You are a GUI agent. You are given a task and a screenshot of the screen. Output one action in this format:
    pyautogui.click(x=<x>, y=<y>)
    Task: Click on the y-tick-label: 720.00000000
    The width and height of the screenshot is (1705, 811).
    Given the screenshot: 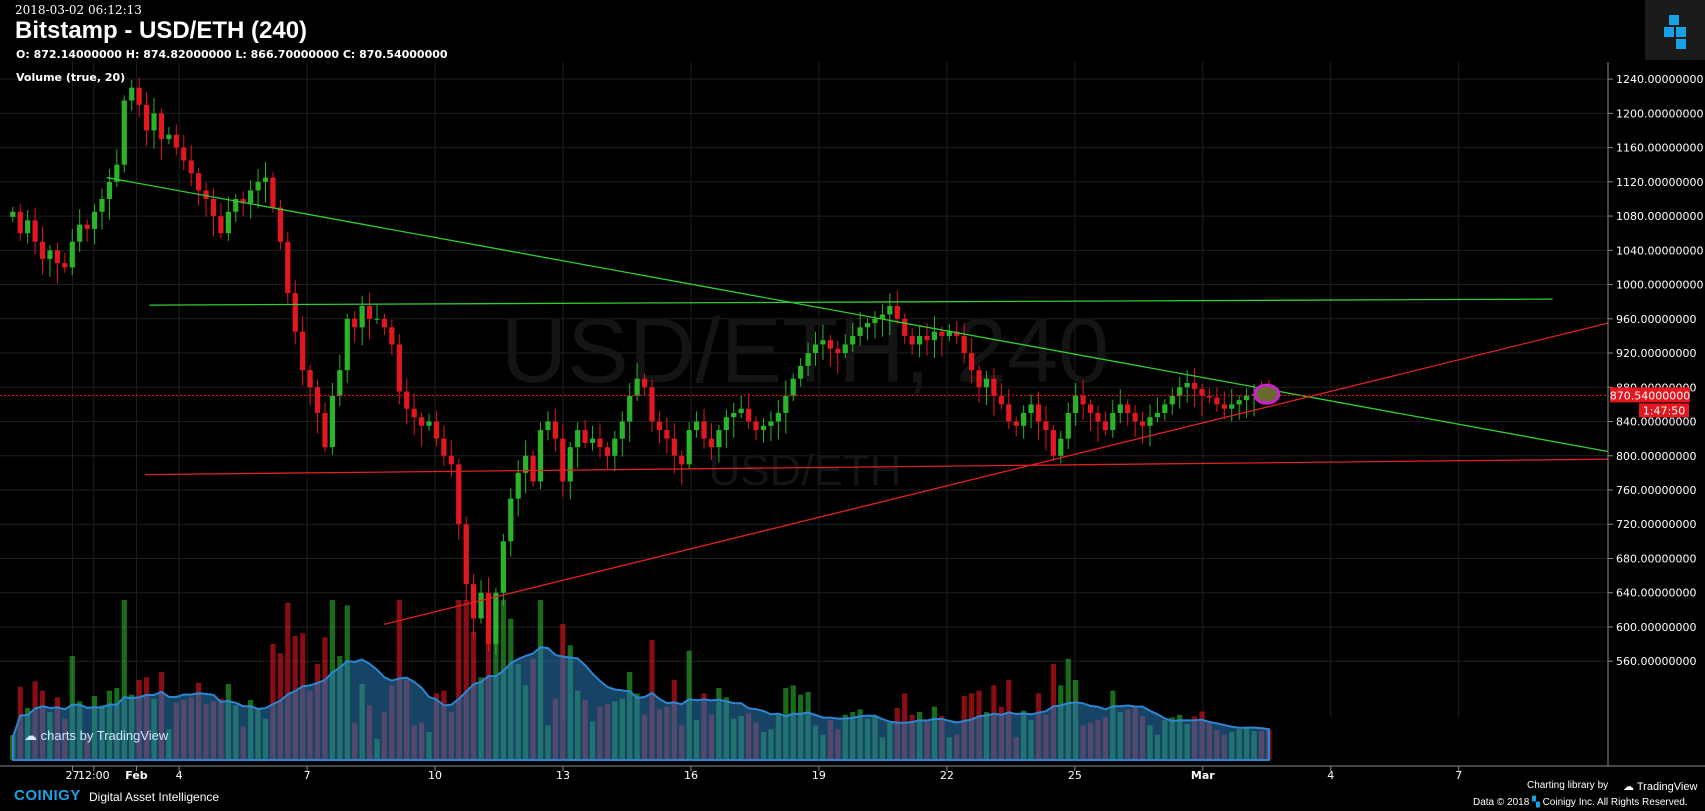 What is the action you would take?
    pyautogui.click(x=1656, y=524)
    